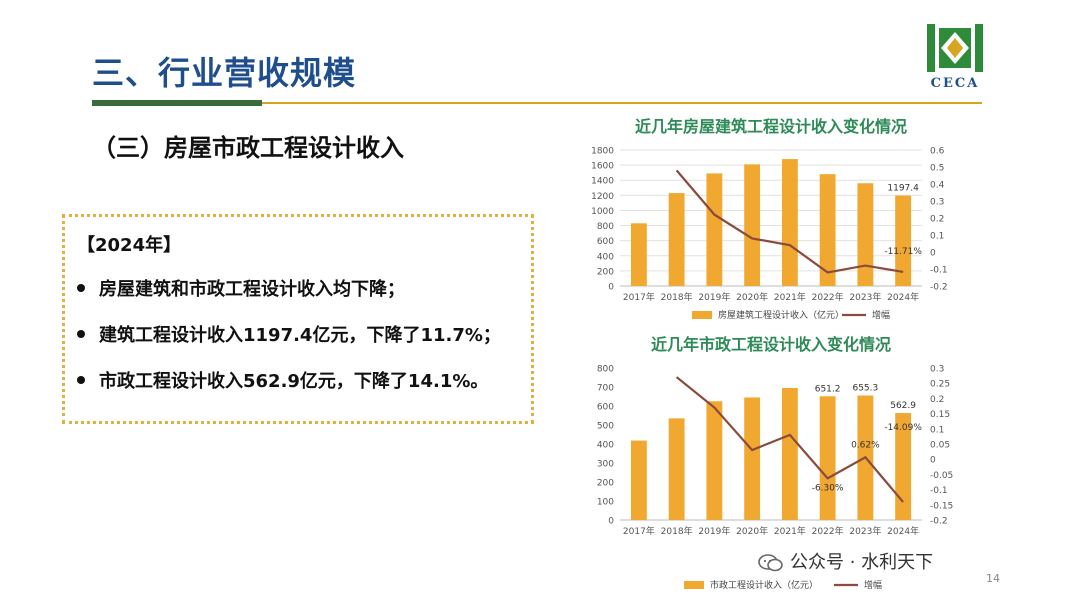 The height and width of the screenshot is (608, 1080). I want to click on wechat-icon, so click(770, 563).